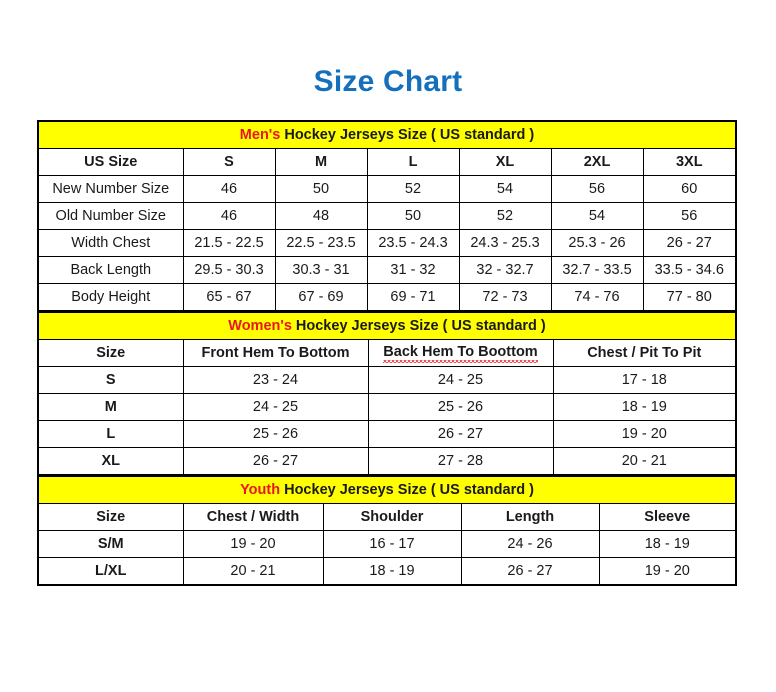 The height and width of the screenshot is (692, 776). I want to click on table-row: L/XL 20 - 21 18 - 19 26 - 27 19 - 20, so click(387, 571).